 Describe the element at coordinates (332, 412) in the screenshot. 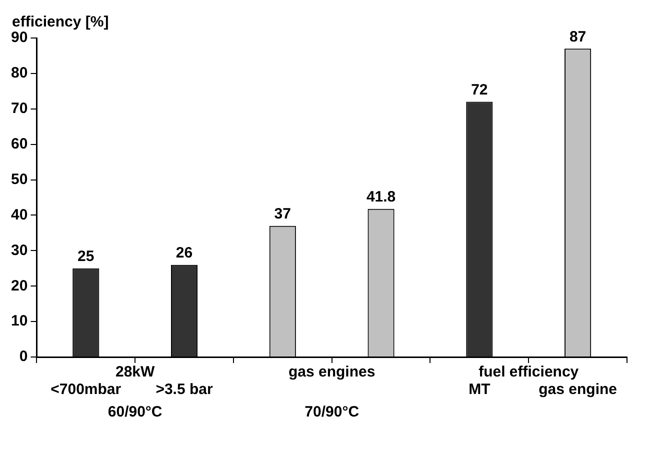

I see `text: 70/90°C` at that location.